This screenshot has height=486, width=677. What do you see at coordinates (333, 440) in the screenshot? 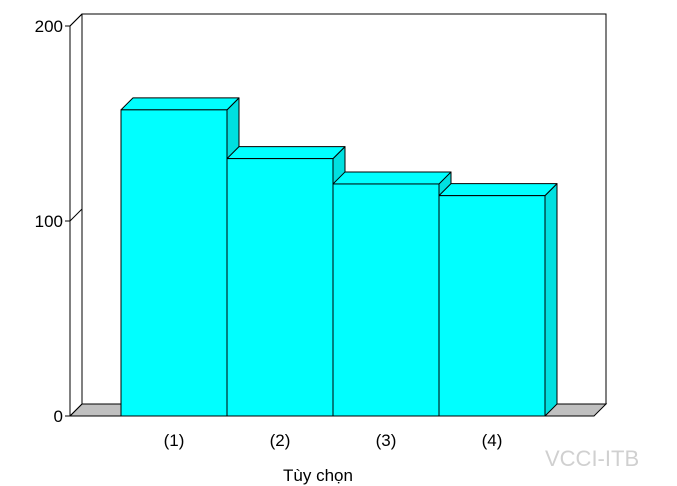
I see `x-axis-ticks: (1) (2) (3) (4)` at bounding box center [333, 440].